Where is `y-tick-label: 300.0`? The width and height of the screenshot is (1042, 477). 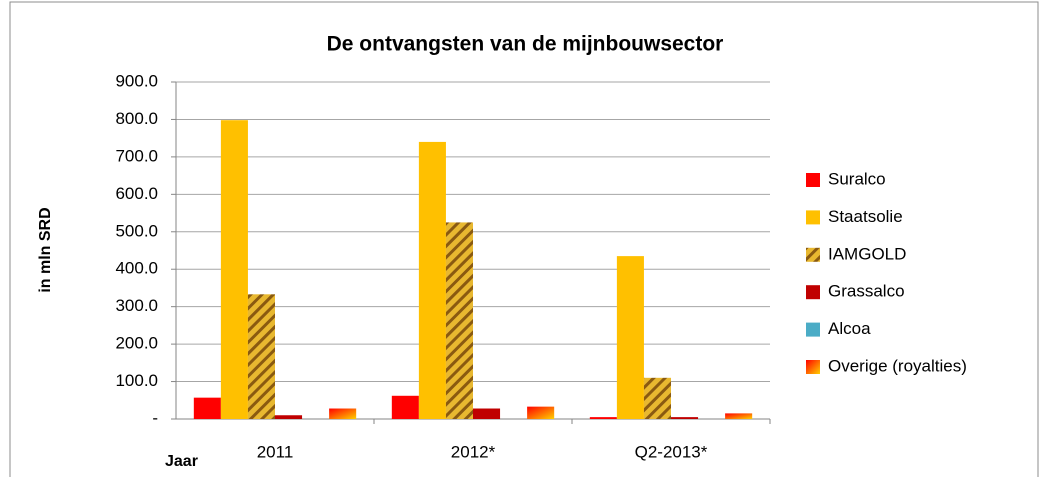 y-tick-label: 300.0 is located at coordinates (136, 305).